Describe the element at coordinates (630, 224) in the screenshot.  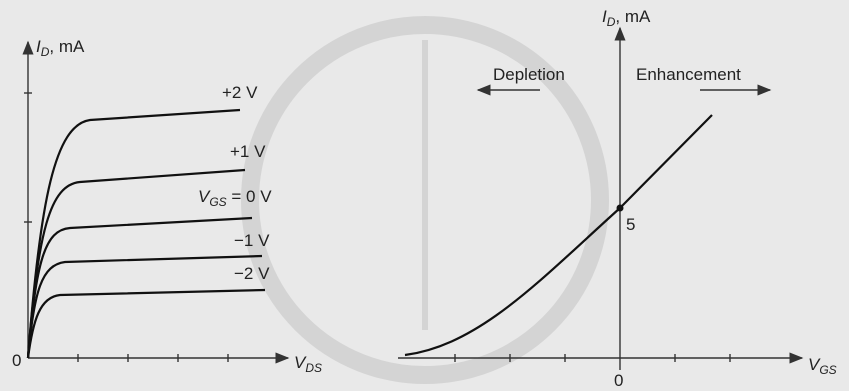
I see `y-marker-label: 5` at that location.